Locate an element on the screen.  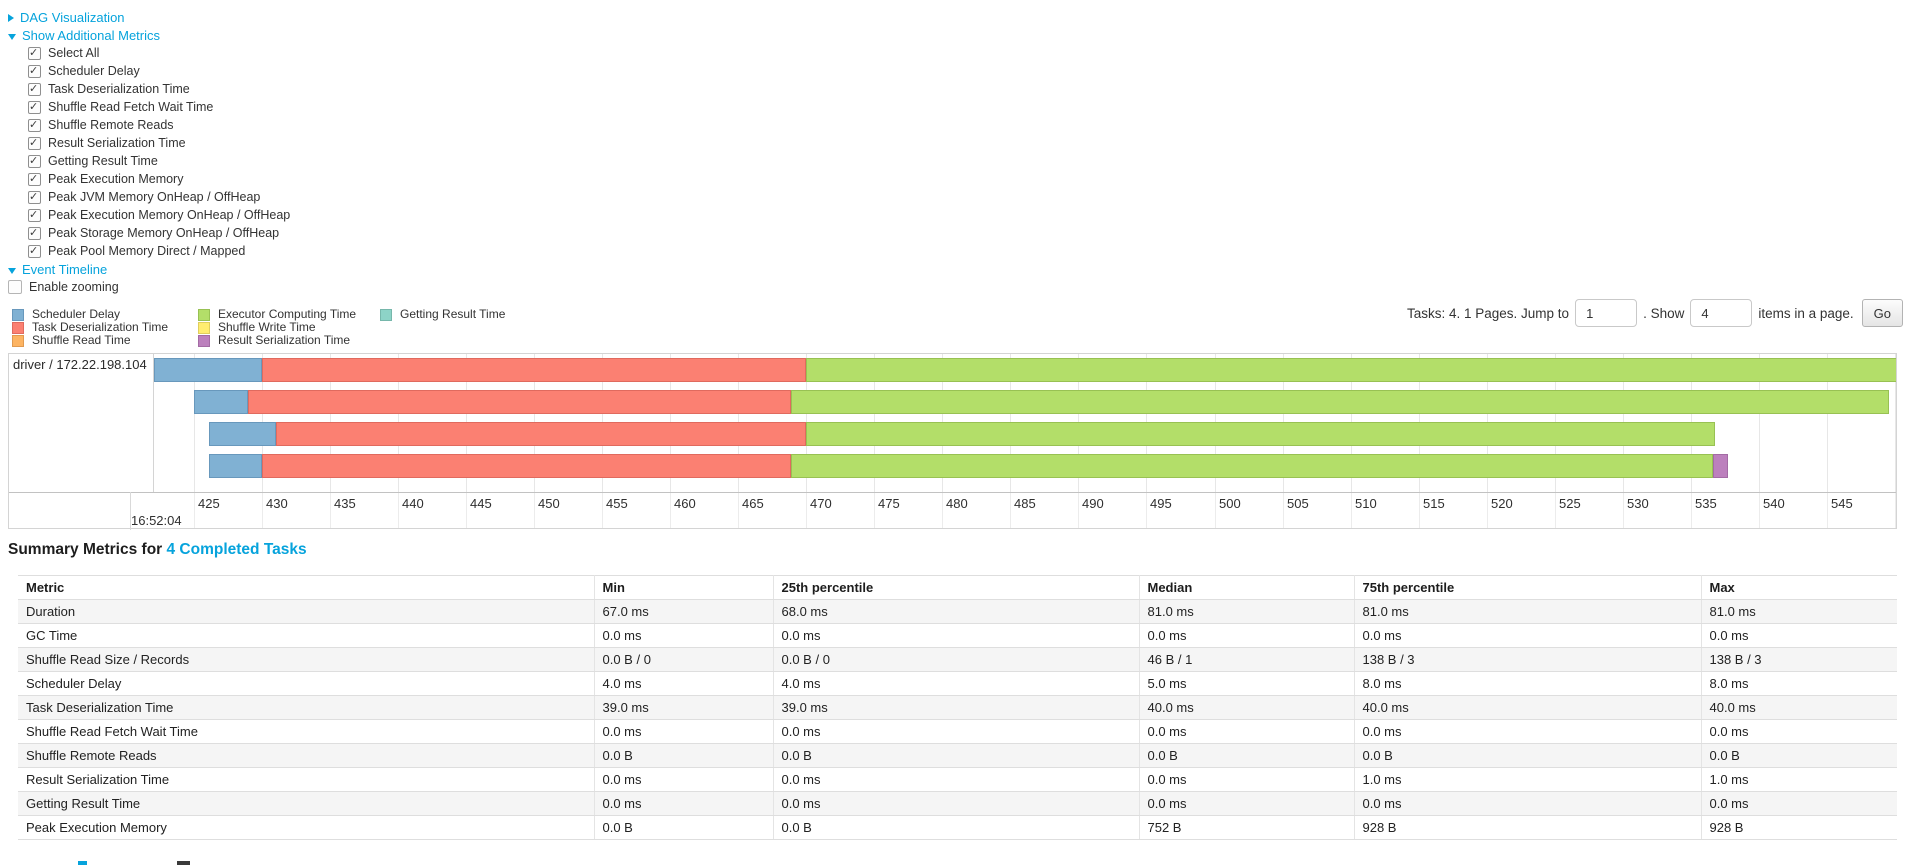
legend-label: Shuffle Write Time is located at coordinates (267, 327).